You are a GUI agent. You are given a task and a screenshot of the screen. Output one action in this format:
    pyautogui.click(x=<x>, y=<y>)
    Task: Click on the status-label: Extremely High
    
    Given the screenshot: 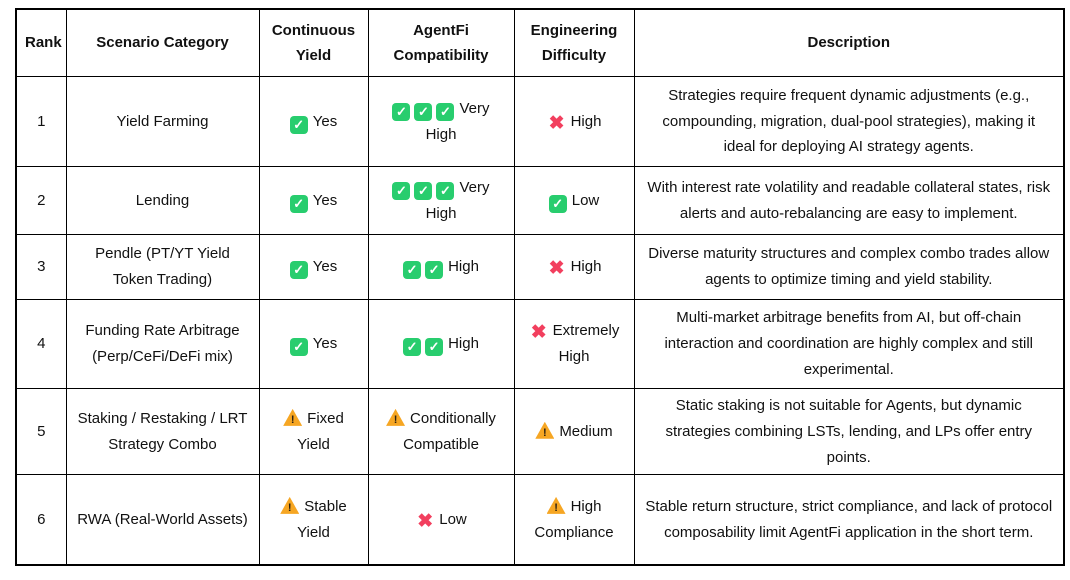 What is the action you would take?
    pyautogui.click(x=588, y=343)
    